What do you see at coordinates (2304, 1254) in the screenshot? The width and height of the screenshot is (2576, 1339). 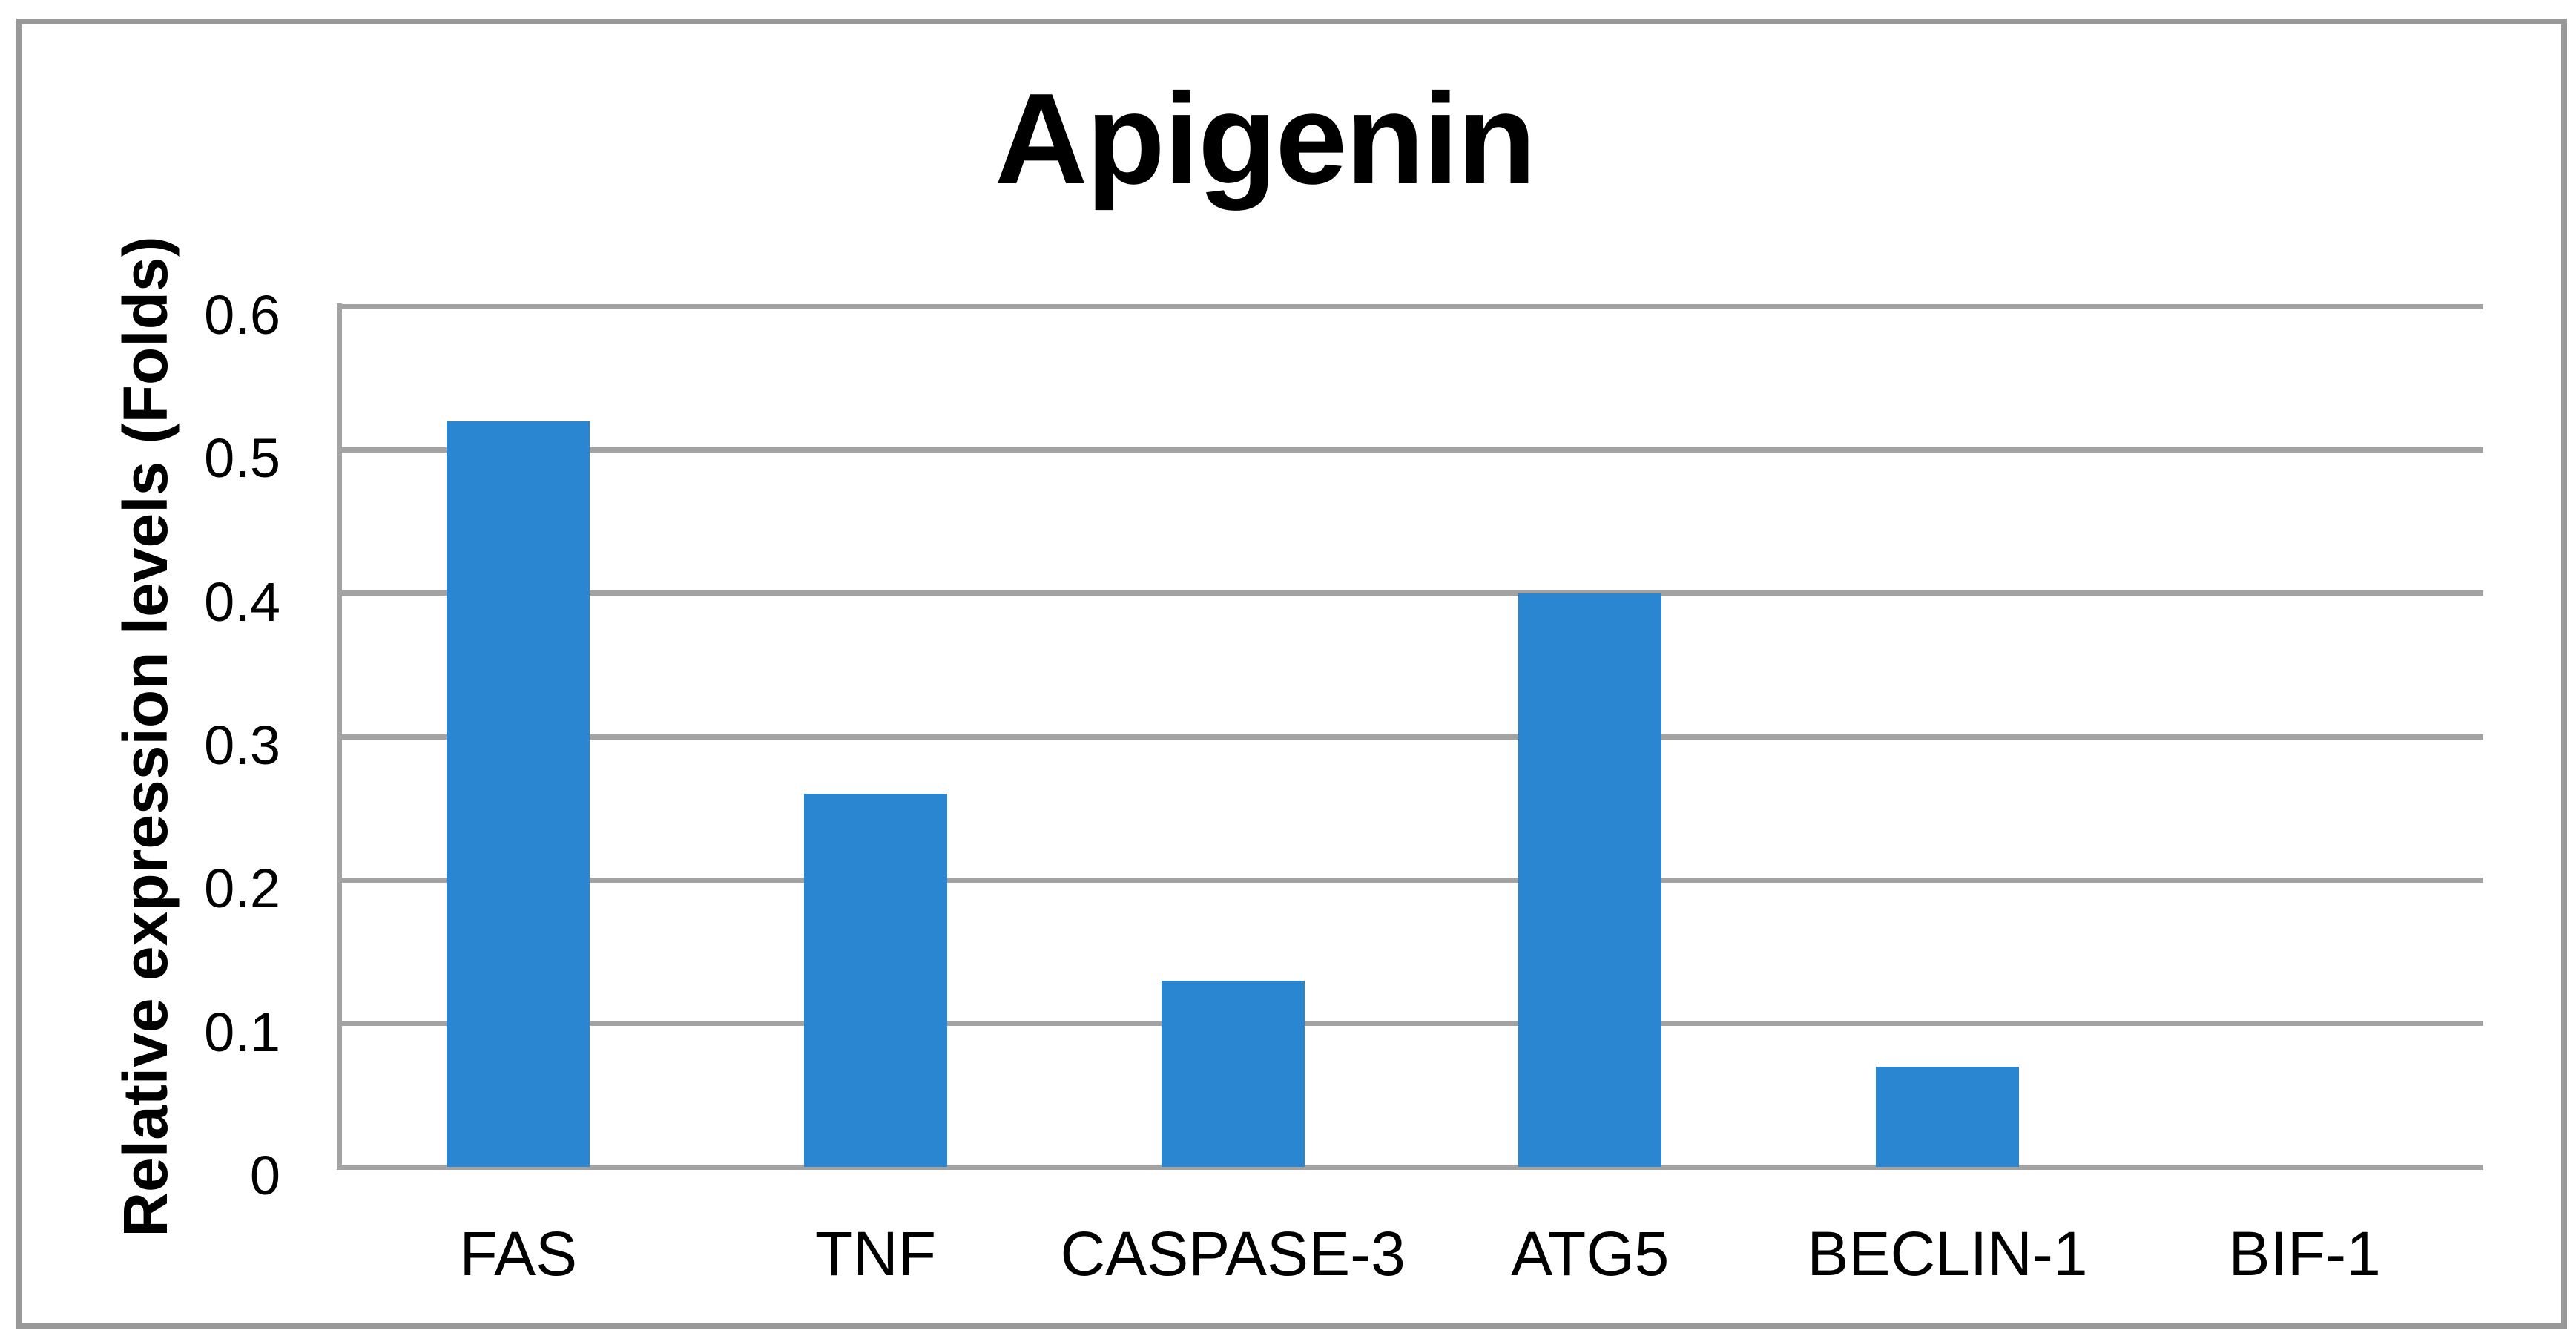 I see `x-category-label-bif-1: BIF-1` at bounding box center [2304, 1254].